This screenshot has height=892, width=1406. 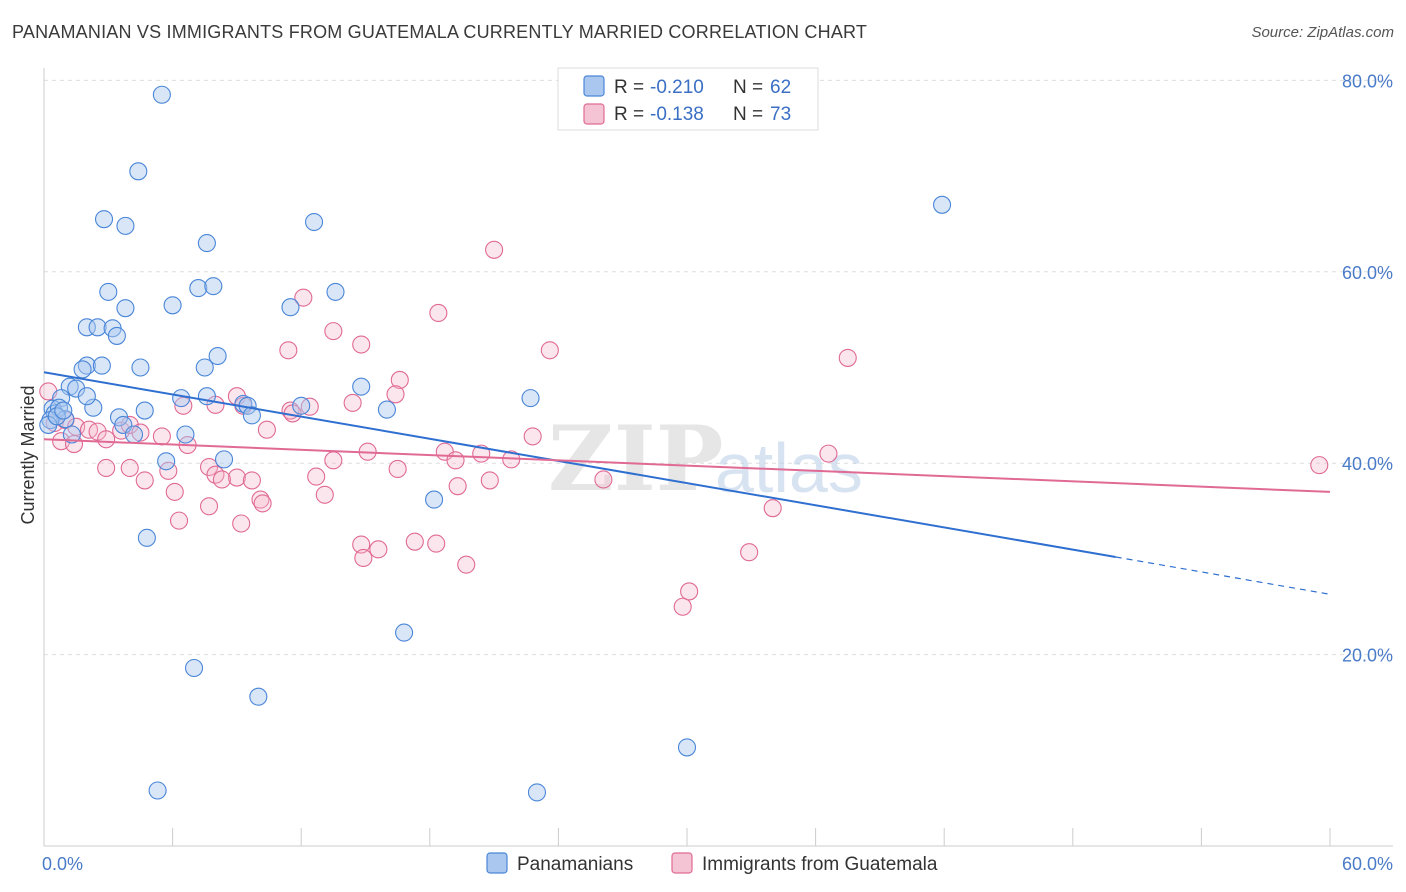 I want to click on x-tick-min: 0.0%, so click(x=62, y=864).